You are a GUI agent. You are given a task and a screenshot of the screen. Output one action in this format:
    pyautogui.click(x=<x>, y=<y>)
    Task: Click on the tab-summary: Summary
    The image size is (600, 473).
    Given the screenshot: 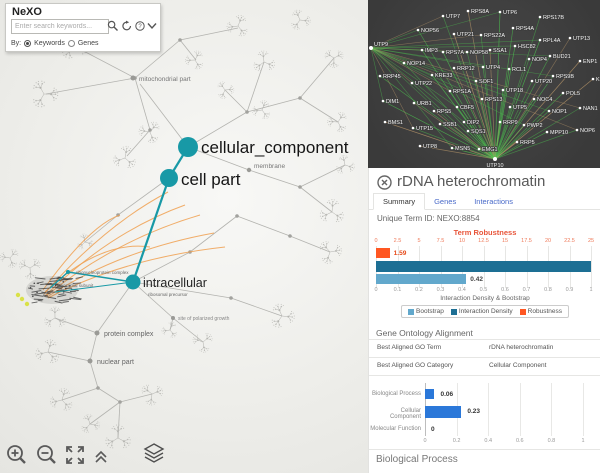 What is the action you would take?
    pyautogui.click(x=399, y=201)
    